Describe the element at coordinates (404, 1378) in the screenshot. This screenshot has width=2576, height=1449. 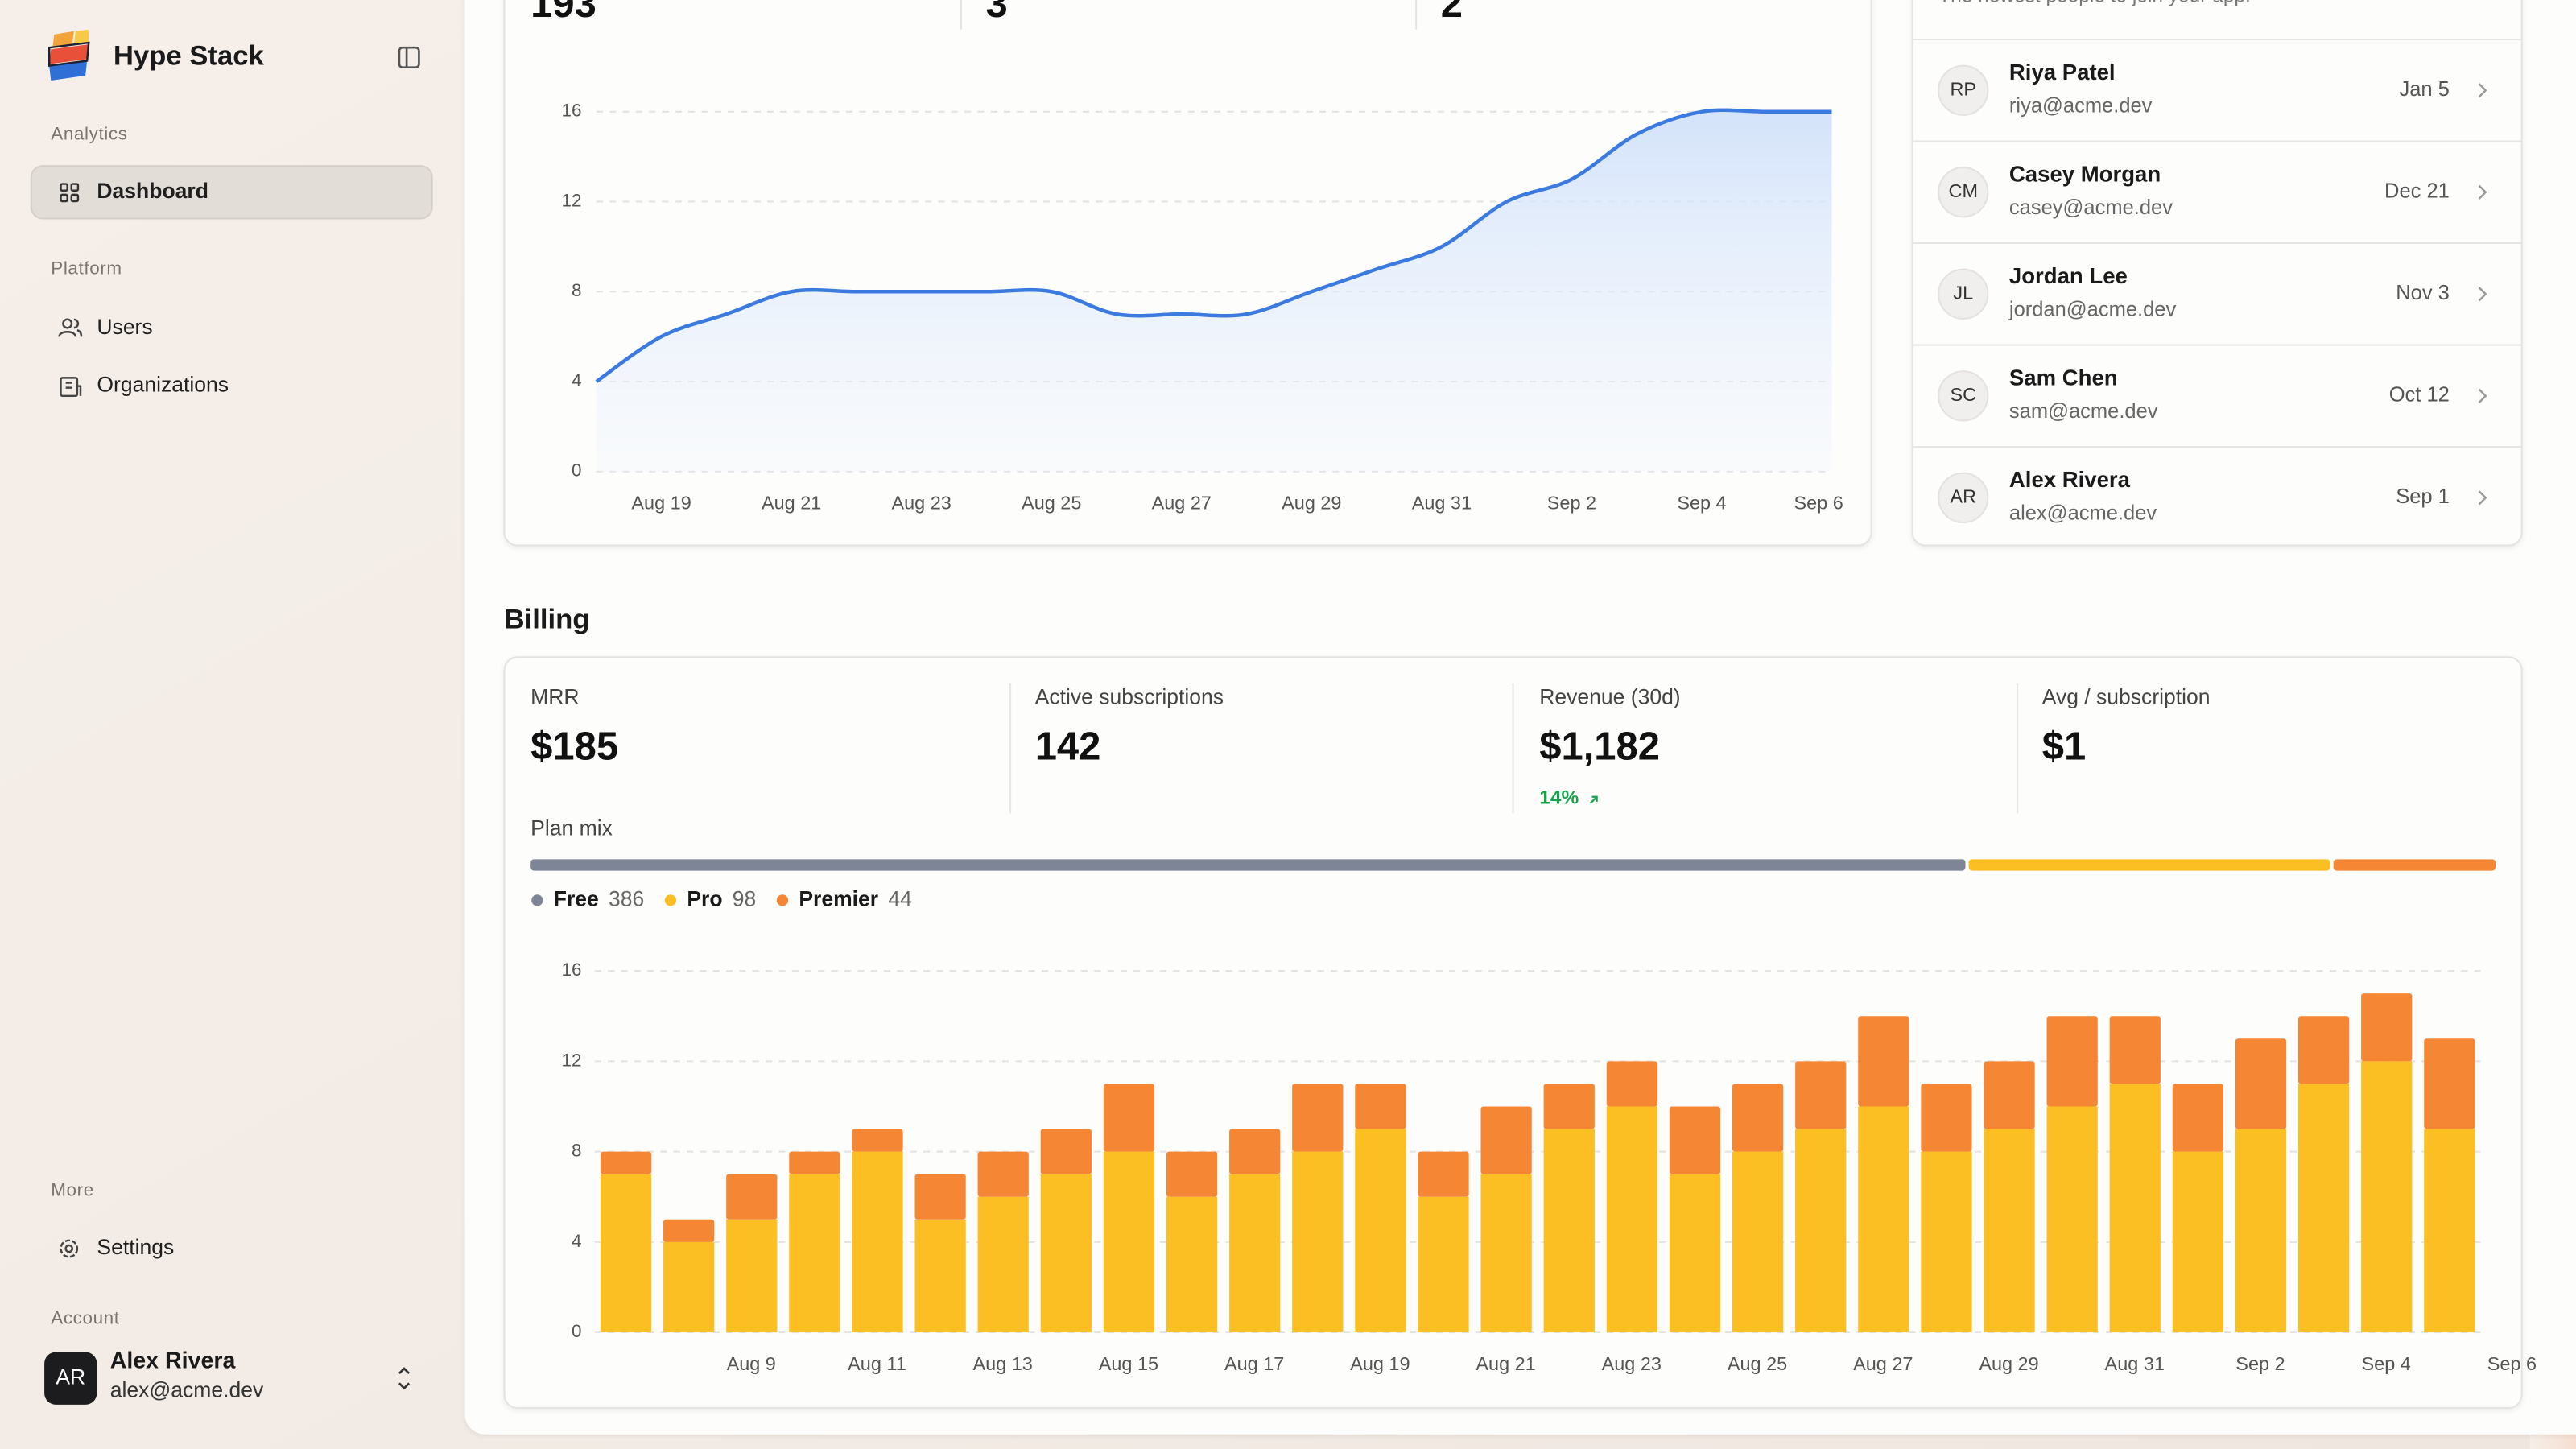
I see `account-switch-icon` at that location.